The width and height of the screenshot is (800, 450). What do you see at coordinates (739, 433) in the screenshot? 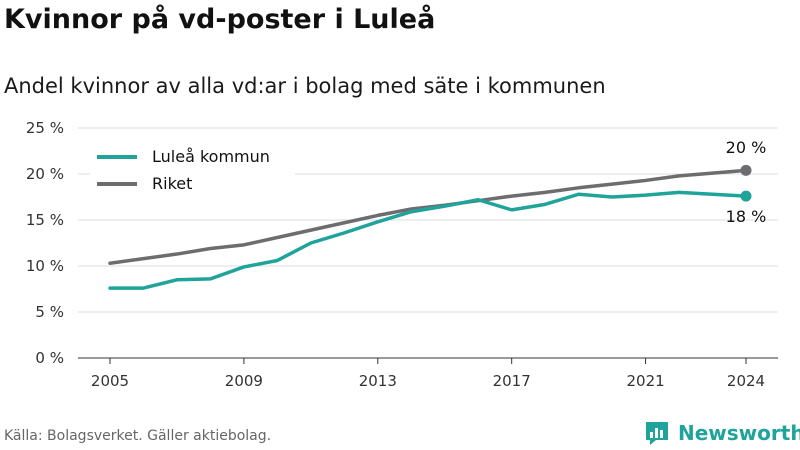
I see `brand-name: Newsworthy` at bounding box center [739, 433].